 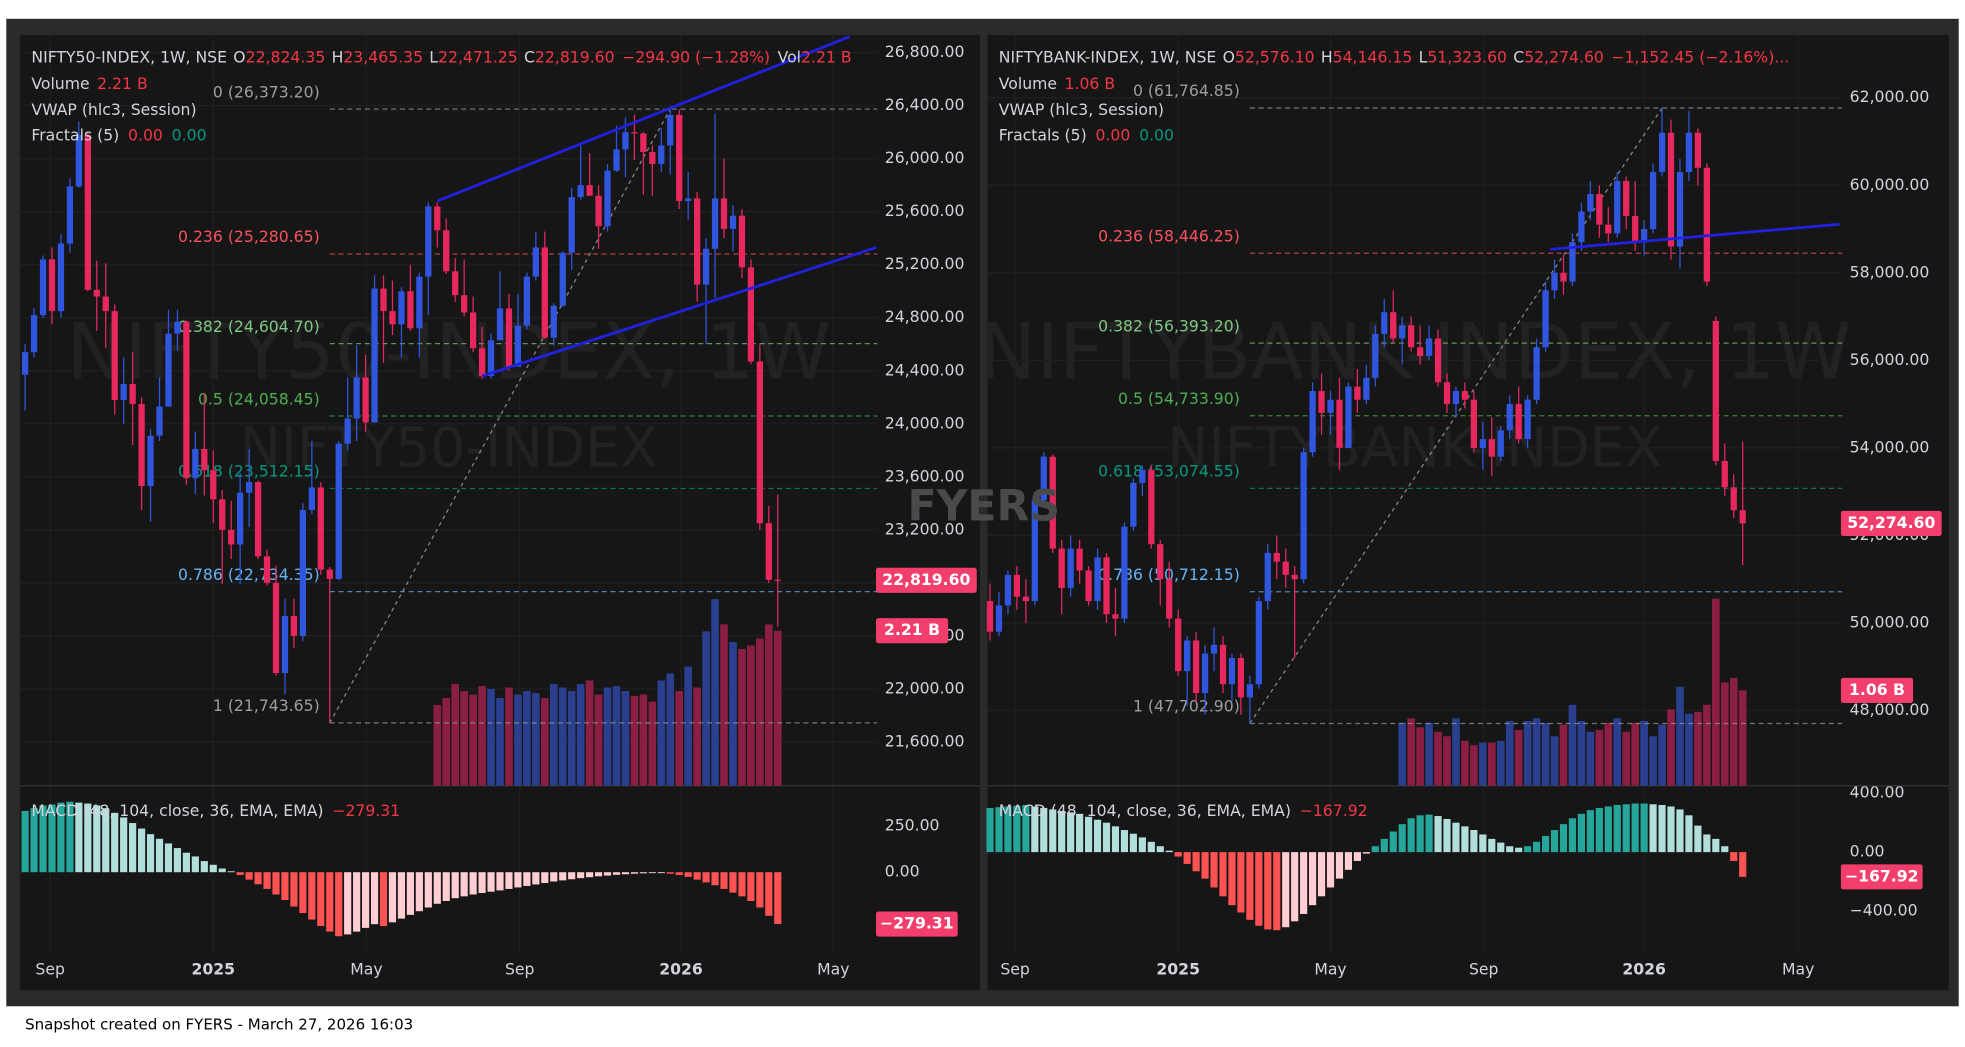 What do you see at coordinates (1881, 877) in the screenshot?
I see `macd-tag-box` at bounding box center [1881, 877].